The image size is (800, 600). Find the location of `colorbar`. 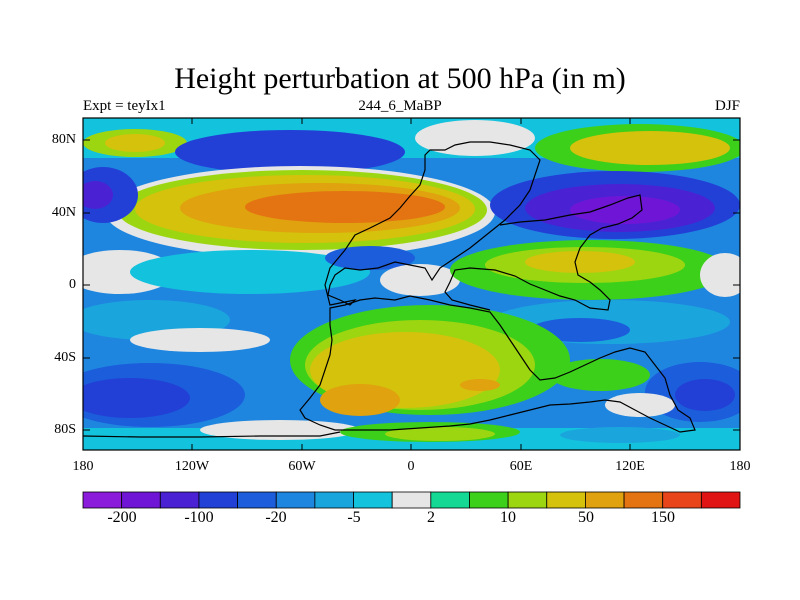

colorbar is located at coordinates (411, 500).